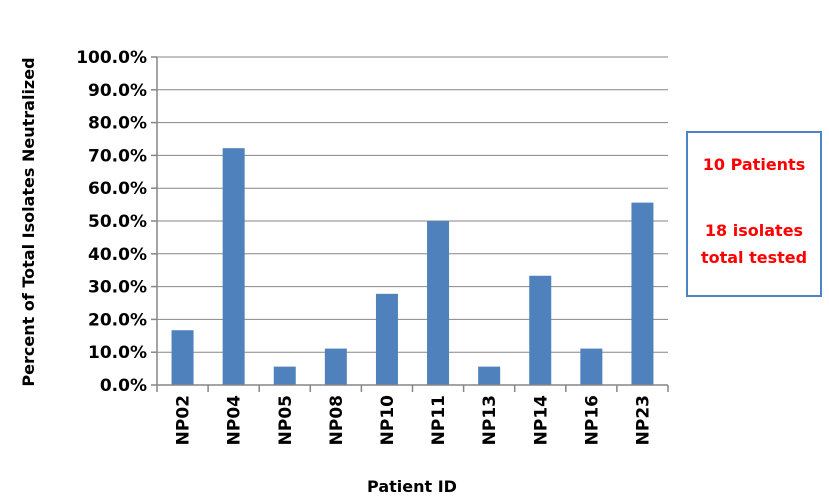  I want to click on annotation-patients: 10 Patients, so click(754, 164).